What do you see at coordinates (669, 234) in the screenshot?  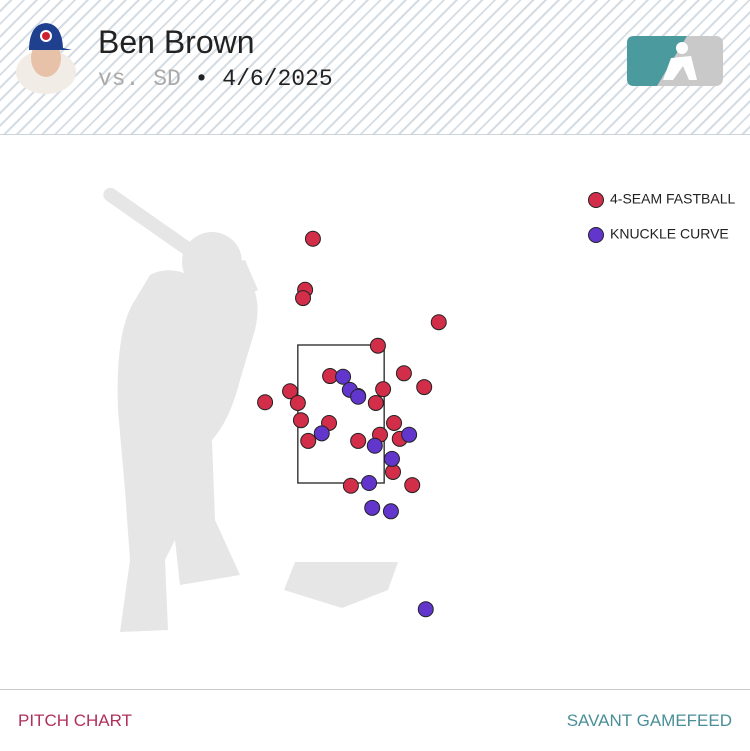 I see `legend-label: KNUCKLE CURVE` at bounding box center [669, 234].